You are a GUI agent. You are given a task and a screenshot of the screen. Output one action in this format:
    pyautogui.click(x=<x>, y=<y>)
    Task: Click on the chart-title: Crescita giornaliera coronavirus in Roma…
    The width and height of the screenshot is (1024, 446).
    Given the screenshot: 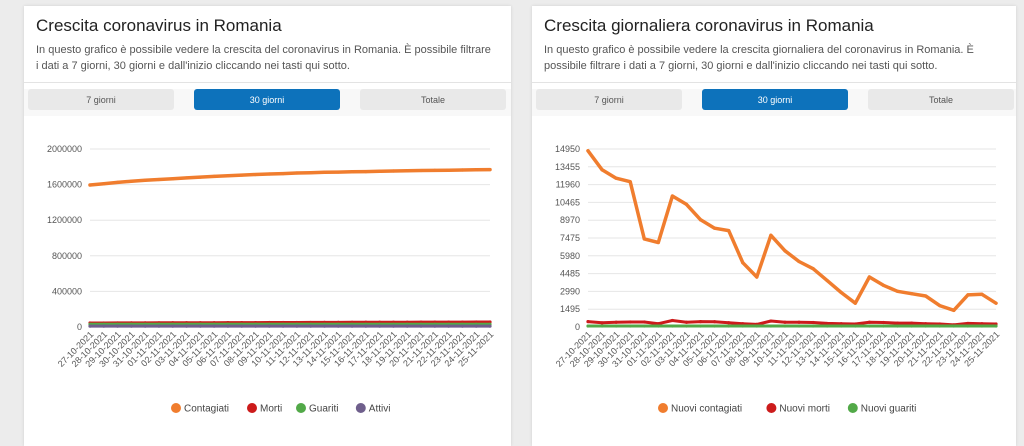 What is the action you would take?
    pyautogui.click(x=709, y=25)
    